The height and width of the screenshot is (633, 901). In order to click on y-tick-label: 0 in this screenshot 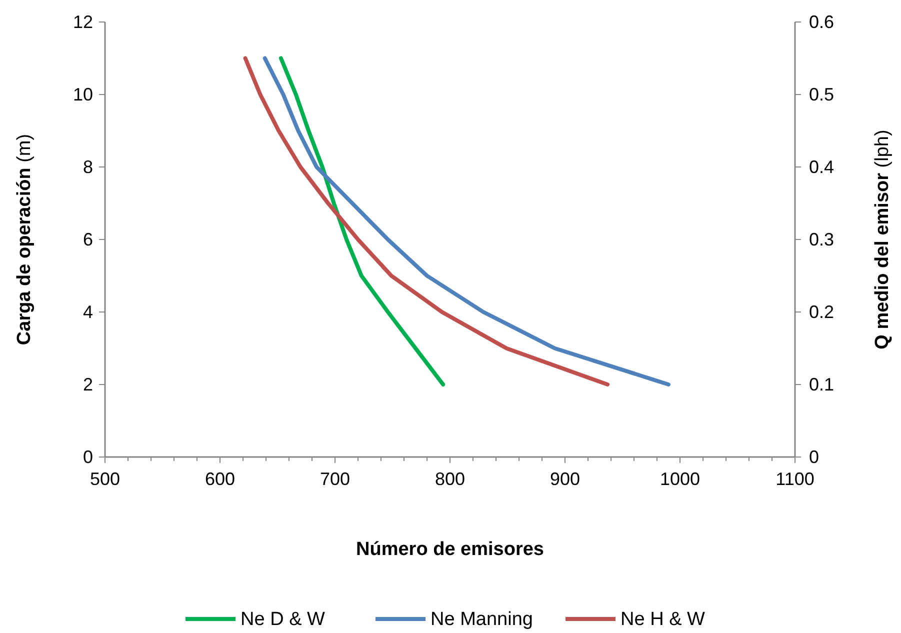, I will do `click(87, 457)`.